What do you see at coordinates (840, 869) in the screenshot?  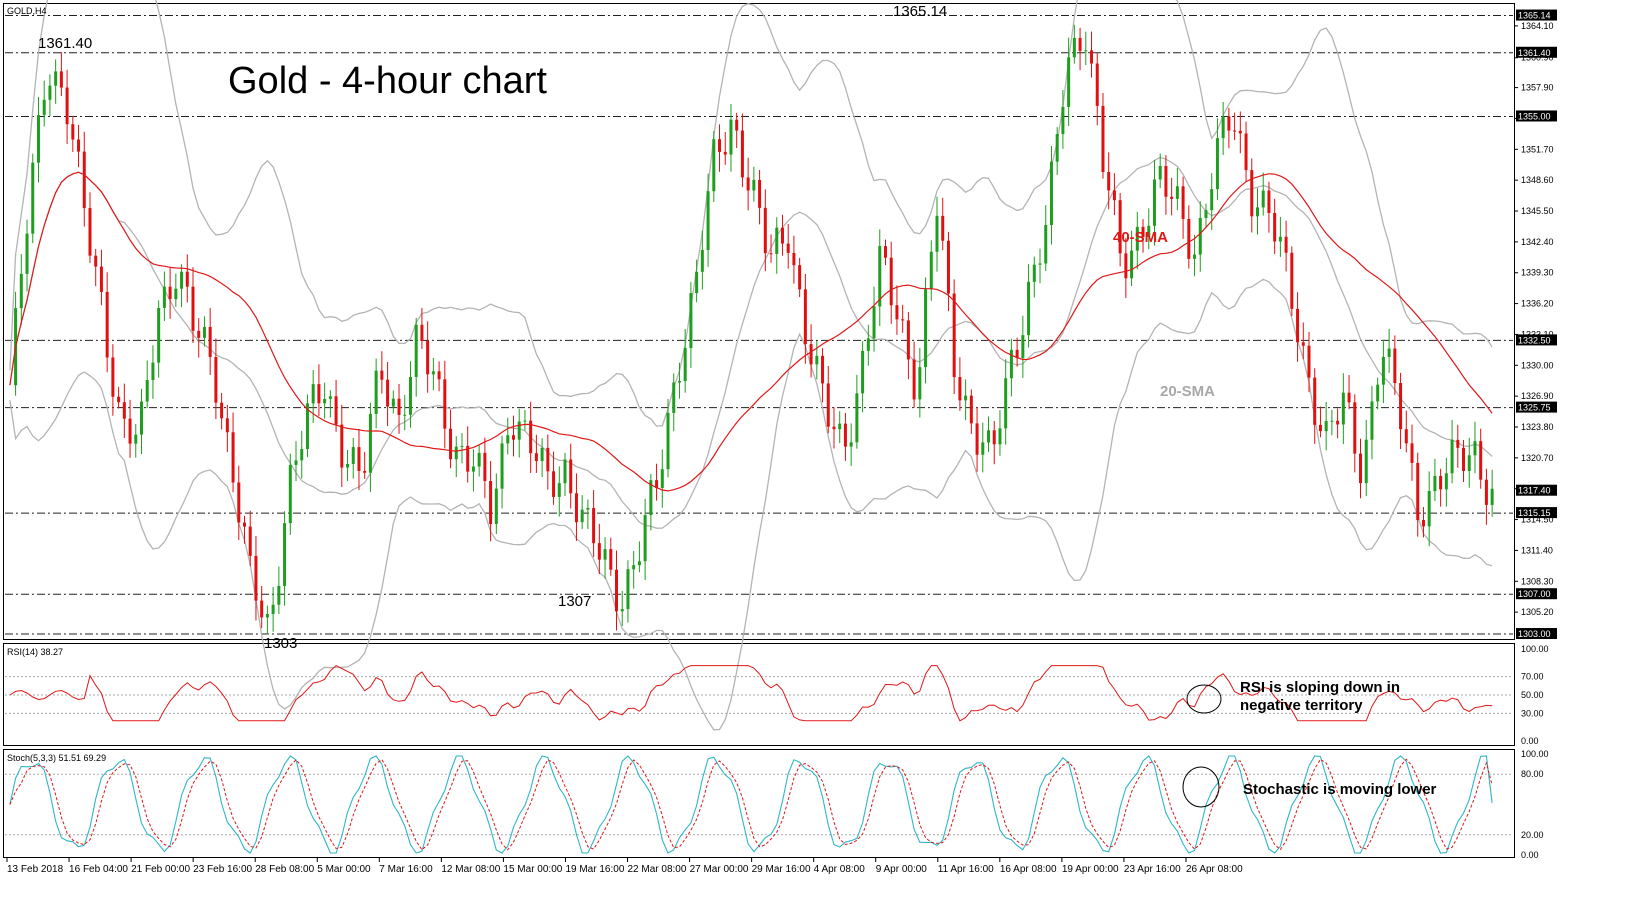 I see `date-tick-label: 4 Apr 08:00` at bounding box center [840, 869].